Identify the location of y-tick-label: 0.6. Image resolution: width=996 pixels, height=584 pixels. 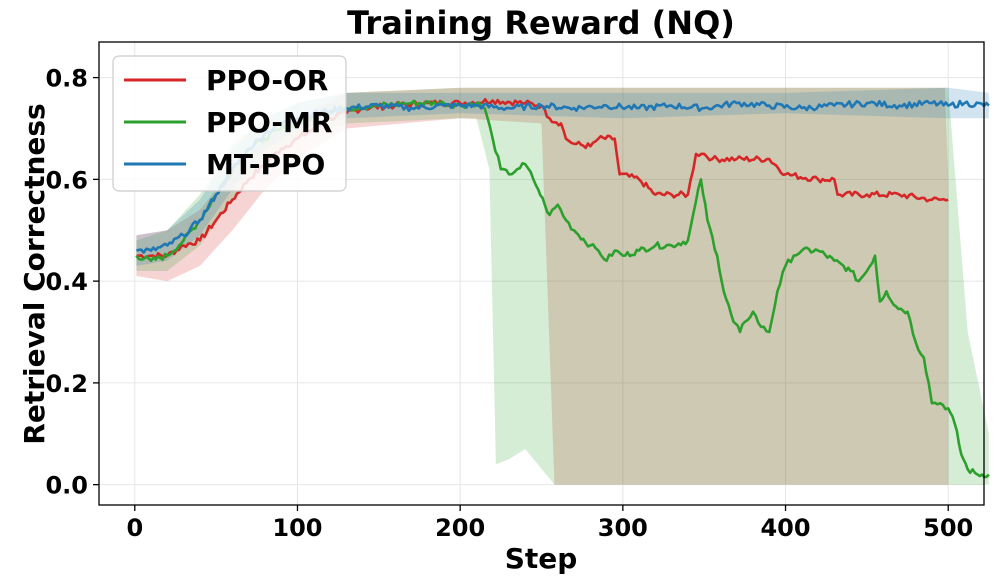
(66, 180).